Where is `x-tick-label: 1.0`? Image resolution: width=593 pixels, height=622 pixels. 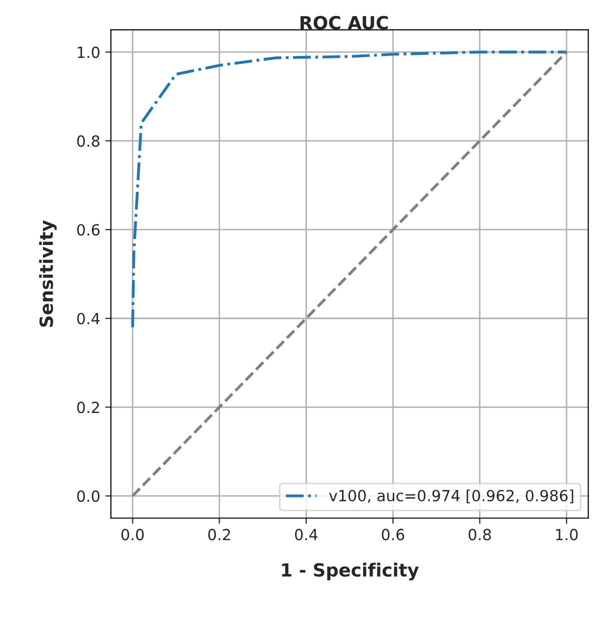
x-tick-label: 1.0 is located at coordinates (567, 534).